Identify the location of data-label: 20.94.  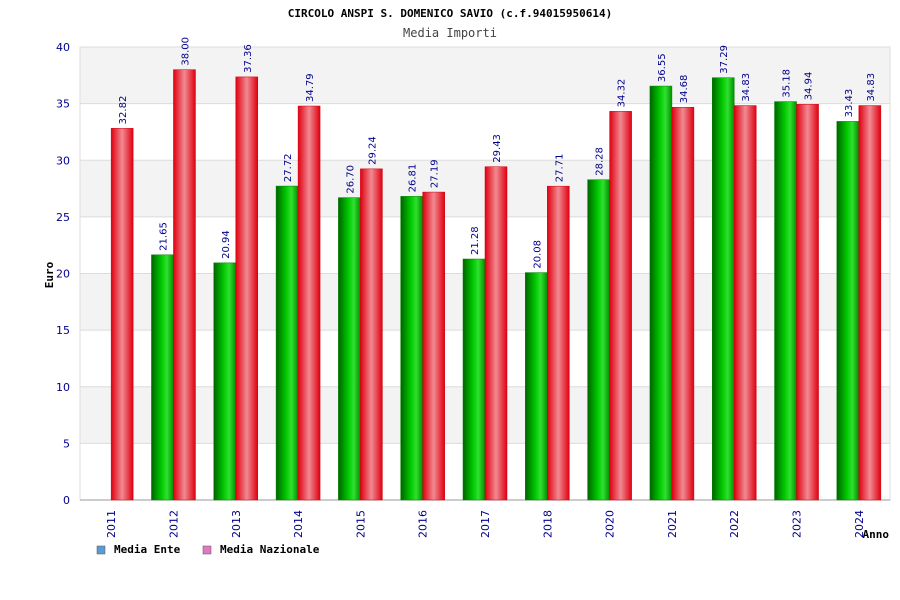
(226, 244).